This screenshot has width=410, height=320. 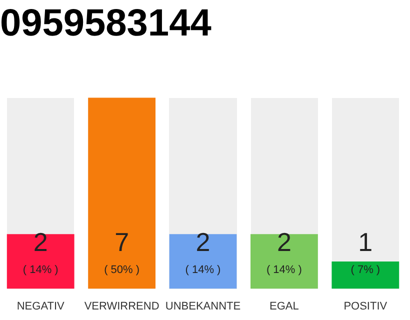 What do you see at coordinates (366, 306) in the screenshot?
I see `x-tick-label: POSITIV` at bounding box center [366, 306].